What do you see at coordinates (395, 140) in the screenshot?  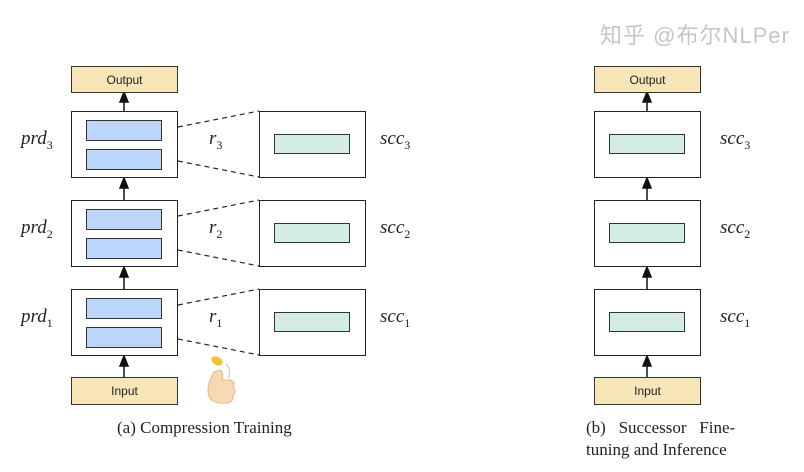 I see `label-scc3: scc3` at bounding box center [395, 140].